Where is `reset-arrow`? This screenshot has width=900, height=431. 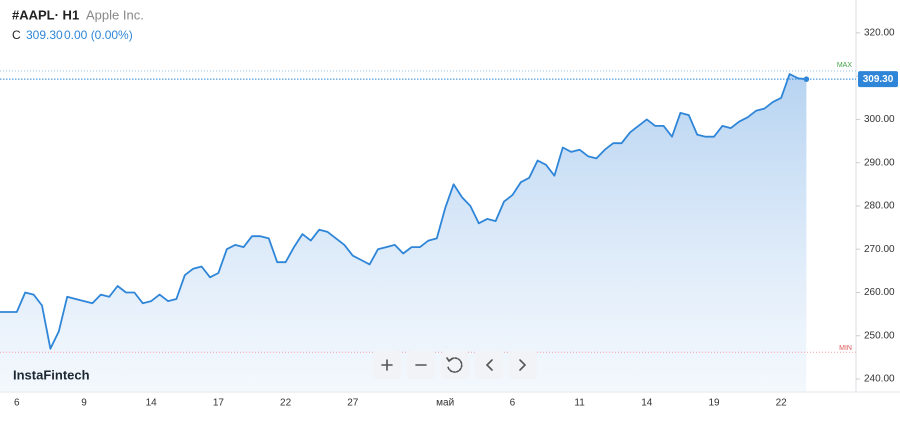 reset-arrow is located at coordinates (449, 360).